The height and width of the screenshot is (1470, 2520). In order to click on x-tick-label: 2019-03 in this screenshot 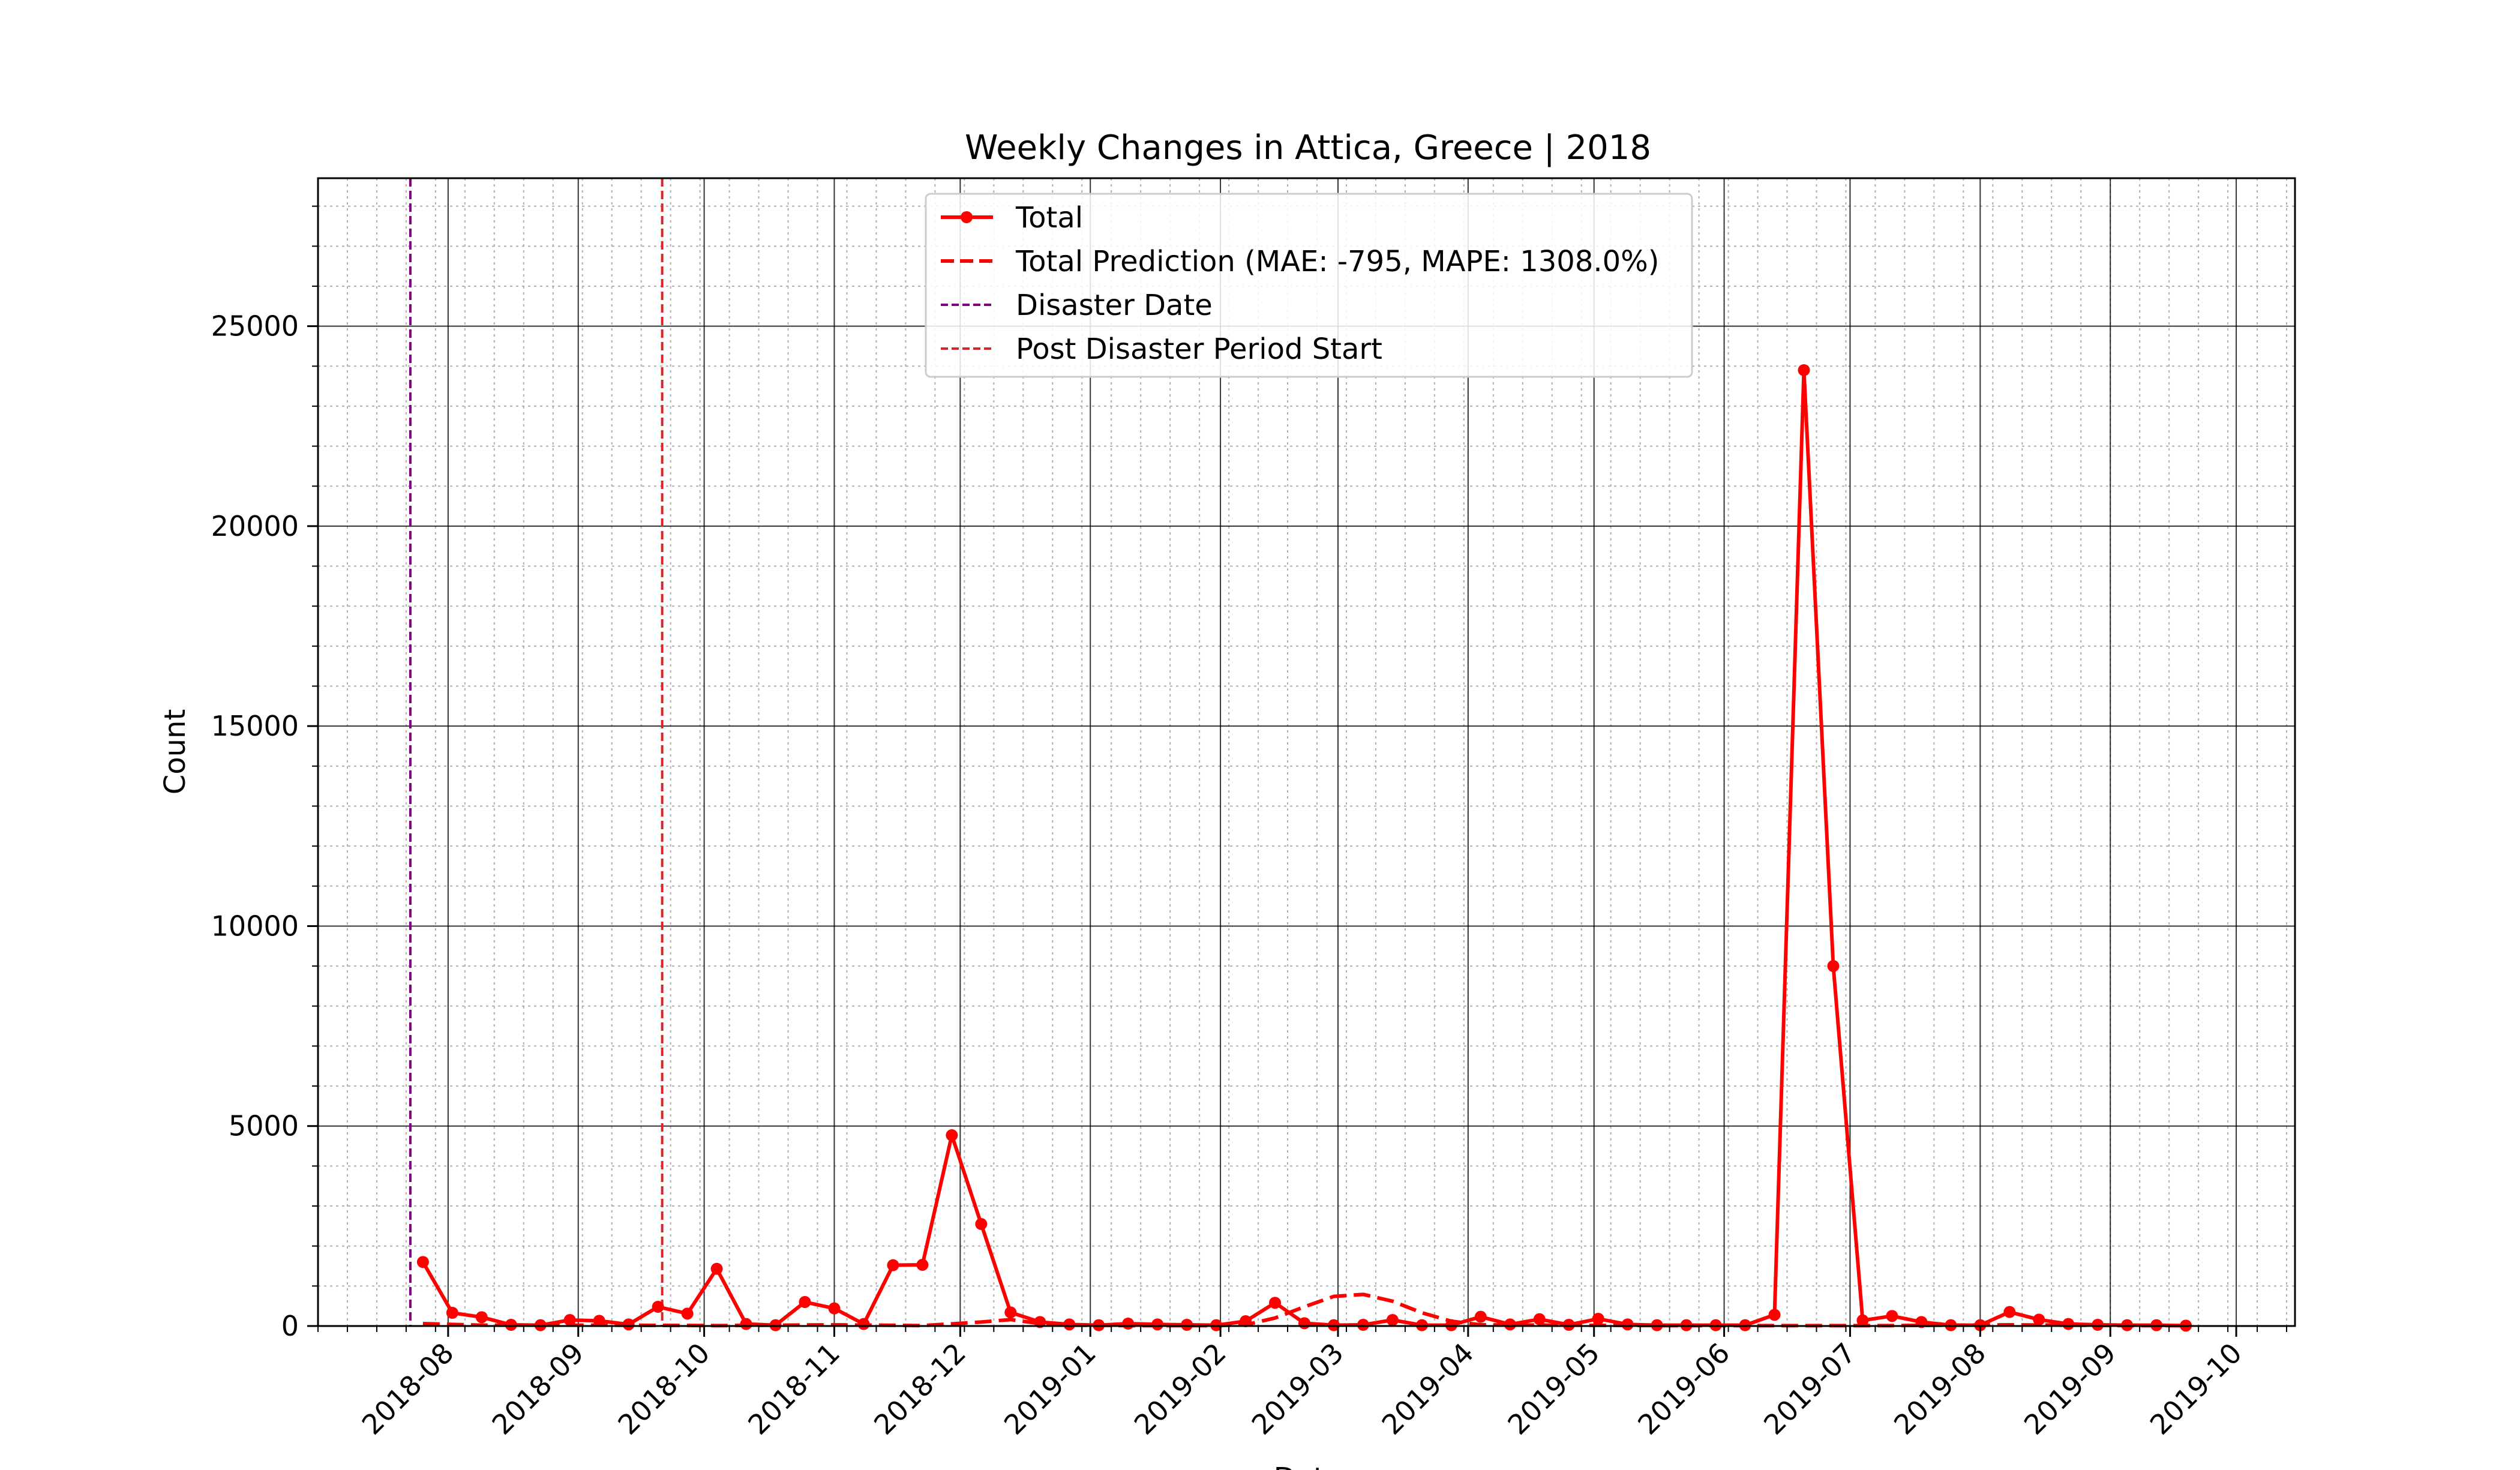, I will do `click(1298, 1389)`.